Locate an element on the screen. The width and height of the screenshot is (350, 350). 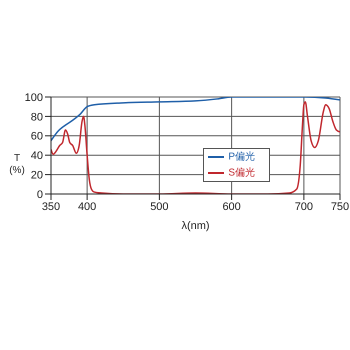
x-tick-label: 500 is located at coordinates (159, 206).